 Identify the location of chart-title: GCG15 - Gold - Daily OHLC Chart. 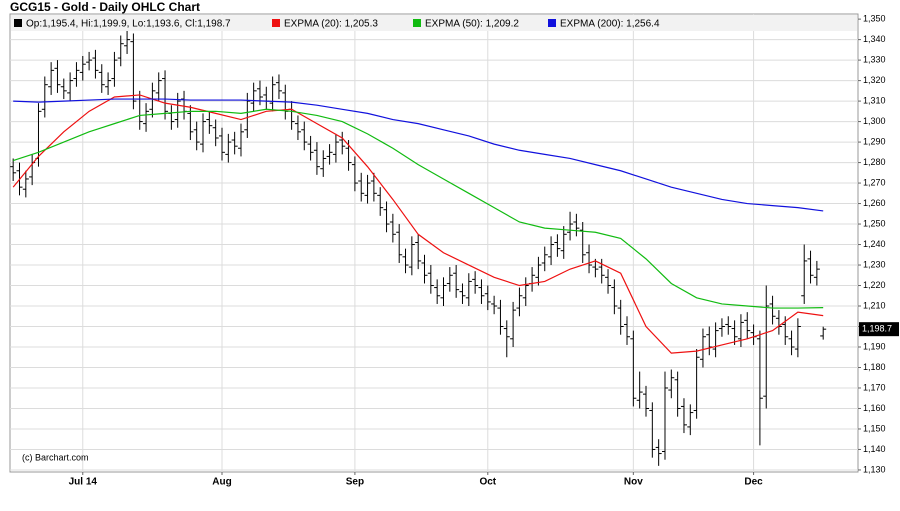
(105, 7).